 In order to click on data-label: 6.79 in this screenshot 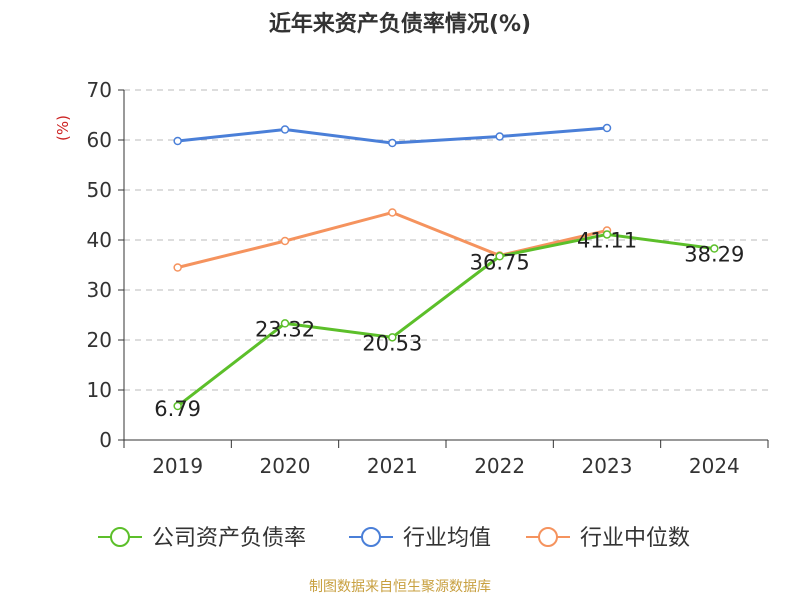, I will do `click(177, 409)`.